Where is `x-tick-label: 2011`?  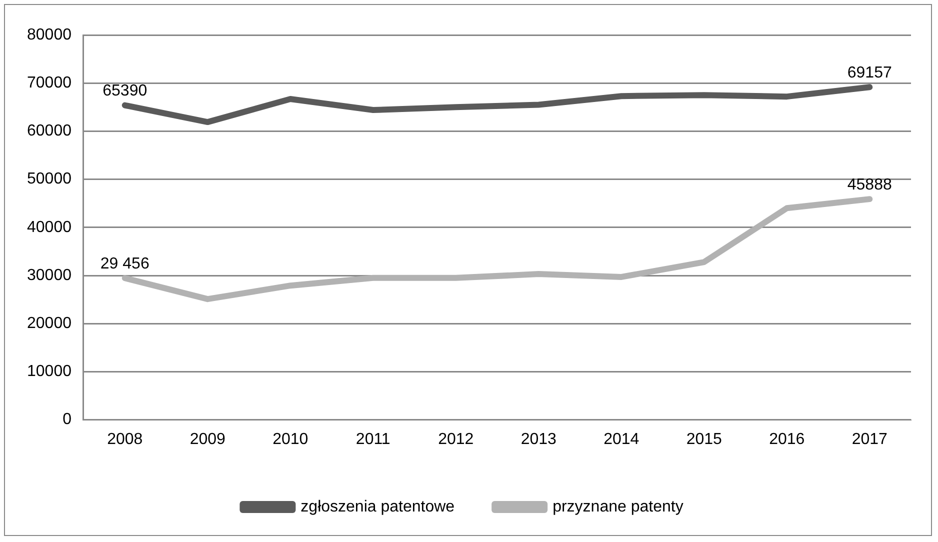 x-tick-label: 2011 is located at coordinates (373, 439).